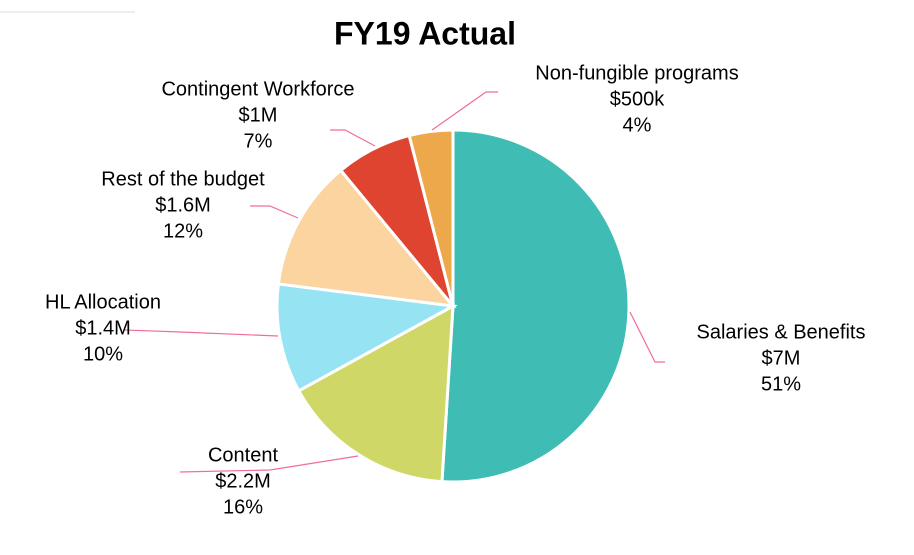 This screenshot has width=914, height=555. Describe the element at coordinates (183, 205) in the screenshot. I see `amount-label: $1.6M` at that location.